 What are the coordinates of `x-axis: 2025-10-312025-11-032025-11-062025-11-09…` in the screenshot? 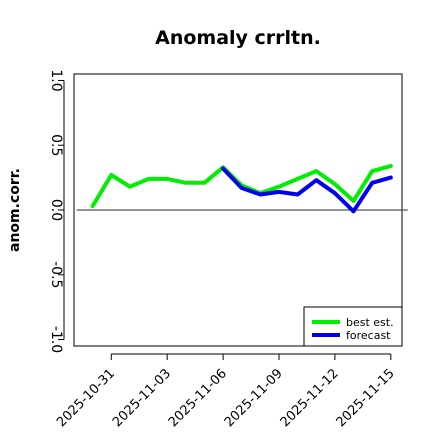 It's located at (226, 391).